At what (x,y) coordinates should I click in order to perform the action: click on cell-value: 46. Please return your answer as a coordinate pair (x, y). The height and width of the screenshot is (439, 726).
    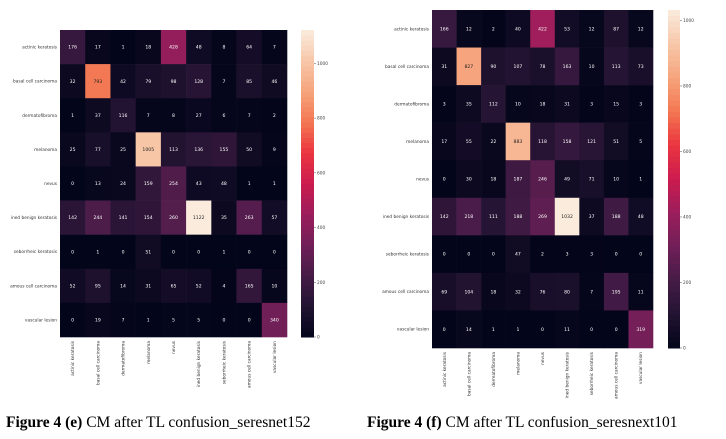
    Looking at the image, I should click on (274, 82).